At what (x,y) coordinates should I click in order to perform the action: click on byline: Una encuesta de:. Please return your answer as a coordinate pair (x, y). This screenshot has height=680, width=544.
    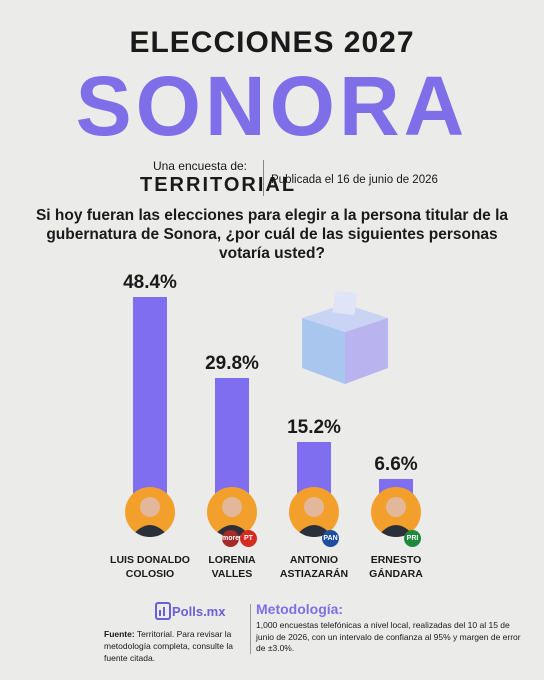
    Looking at the image, I should click on (200, 166).